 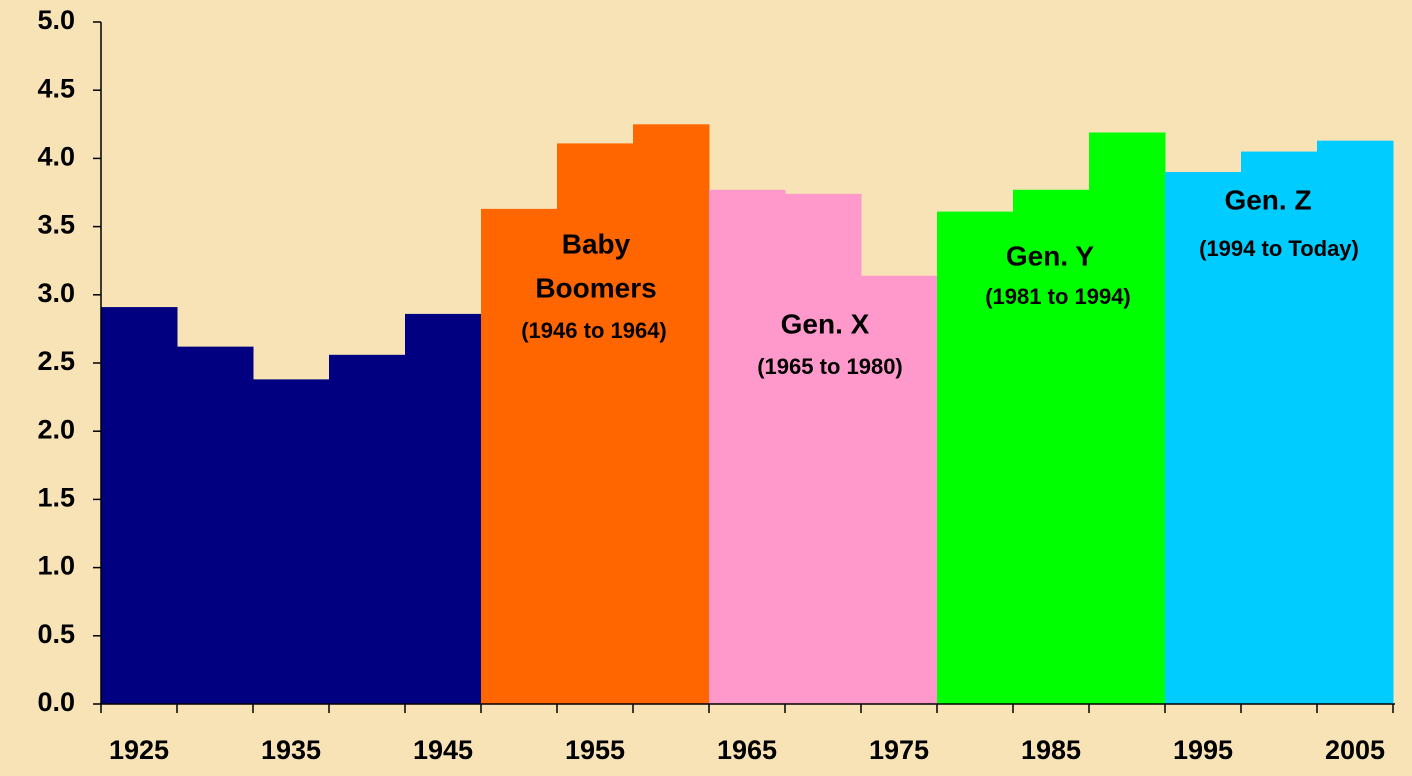 What do you see at coordinates (56, 429) in the screenshot?
I see `y-tick-label: 2.0` at bounding box center [56, 429].